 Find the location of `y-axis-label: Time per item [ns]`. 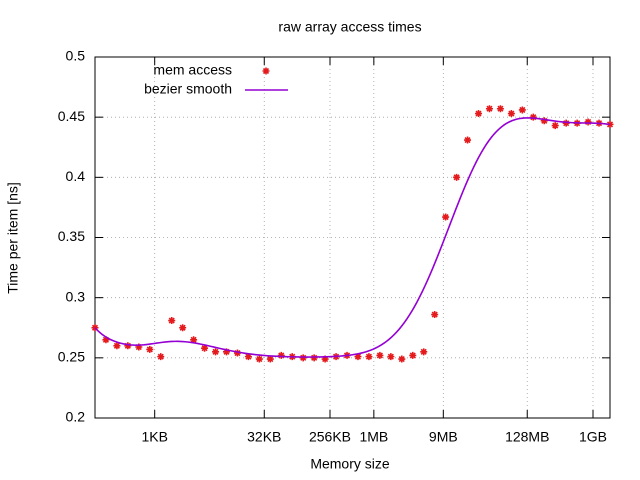

y-axis-label: Time per item [ns] is located at coordinates (13, 238).